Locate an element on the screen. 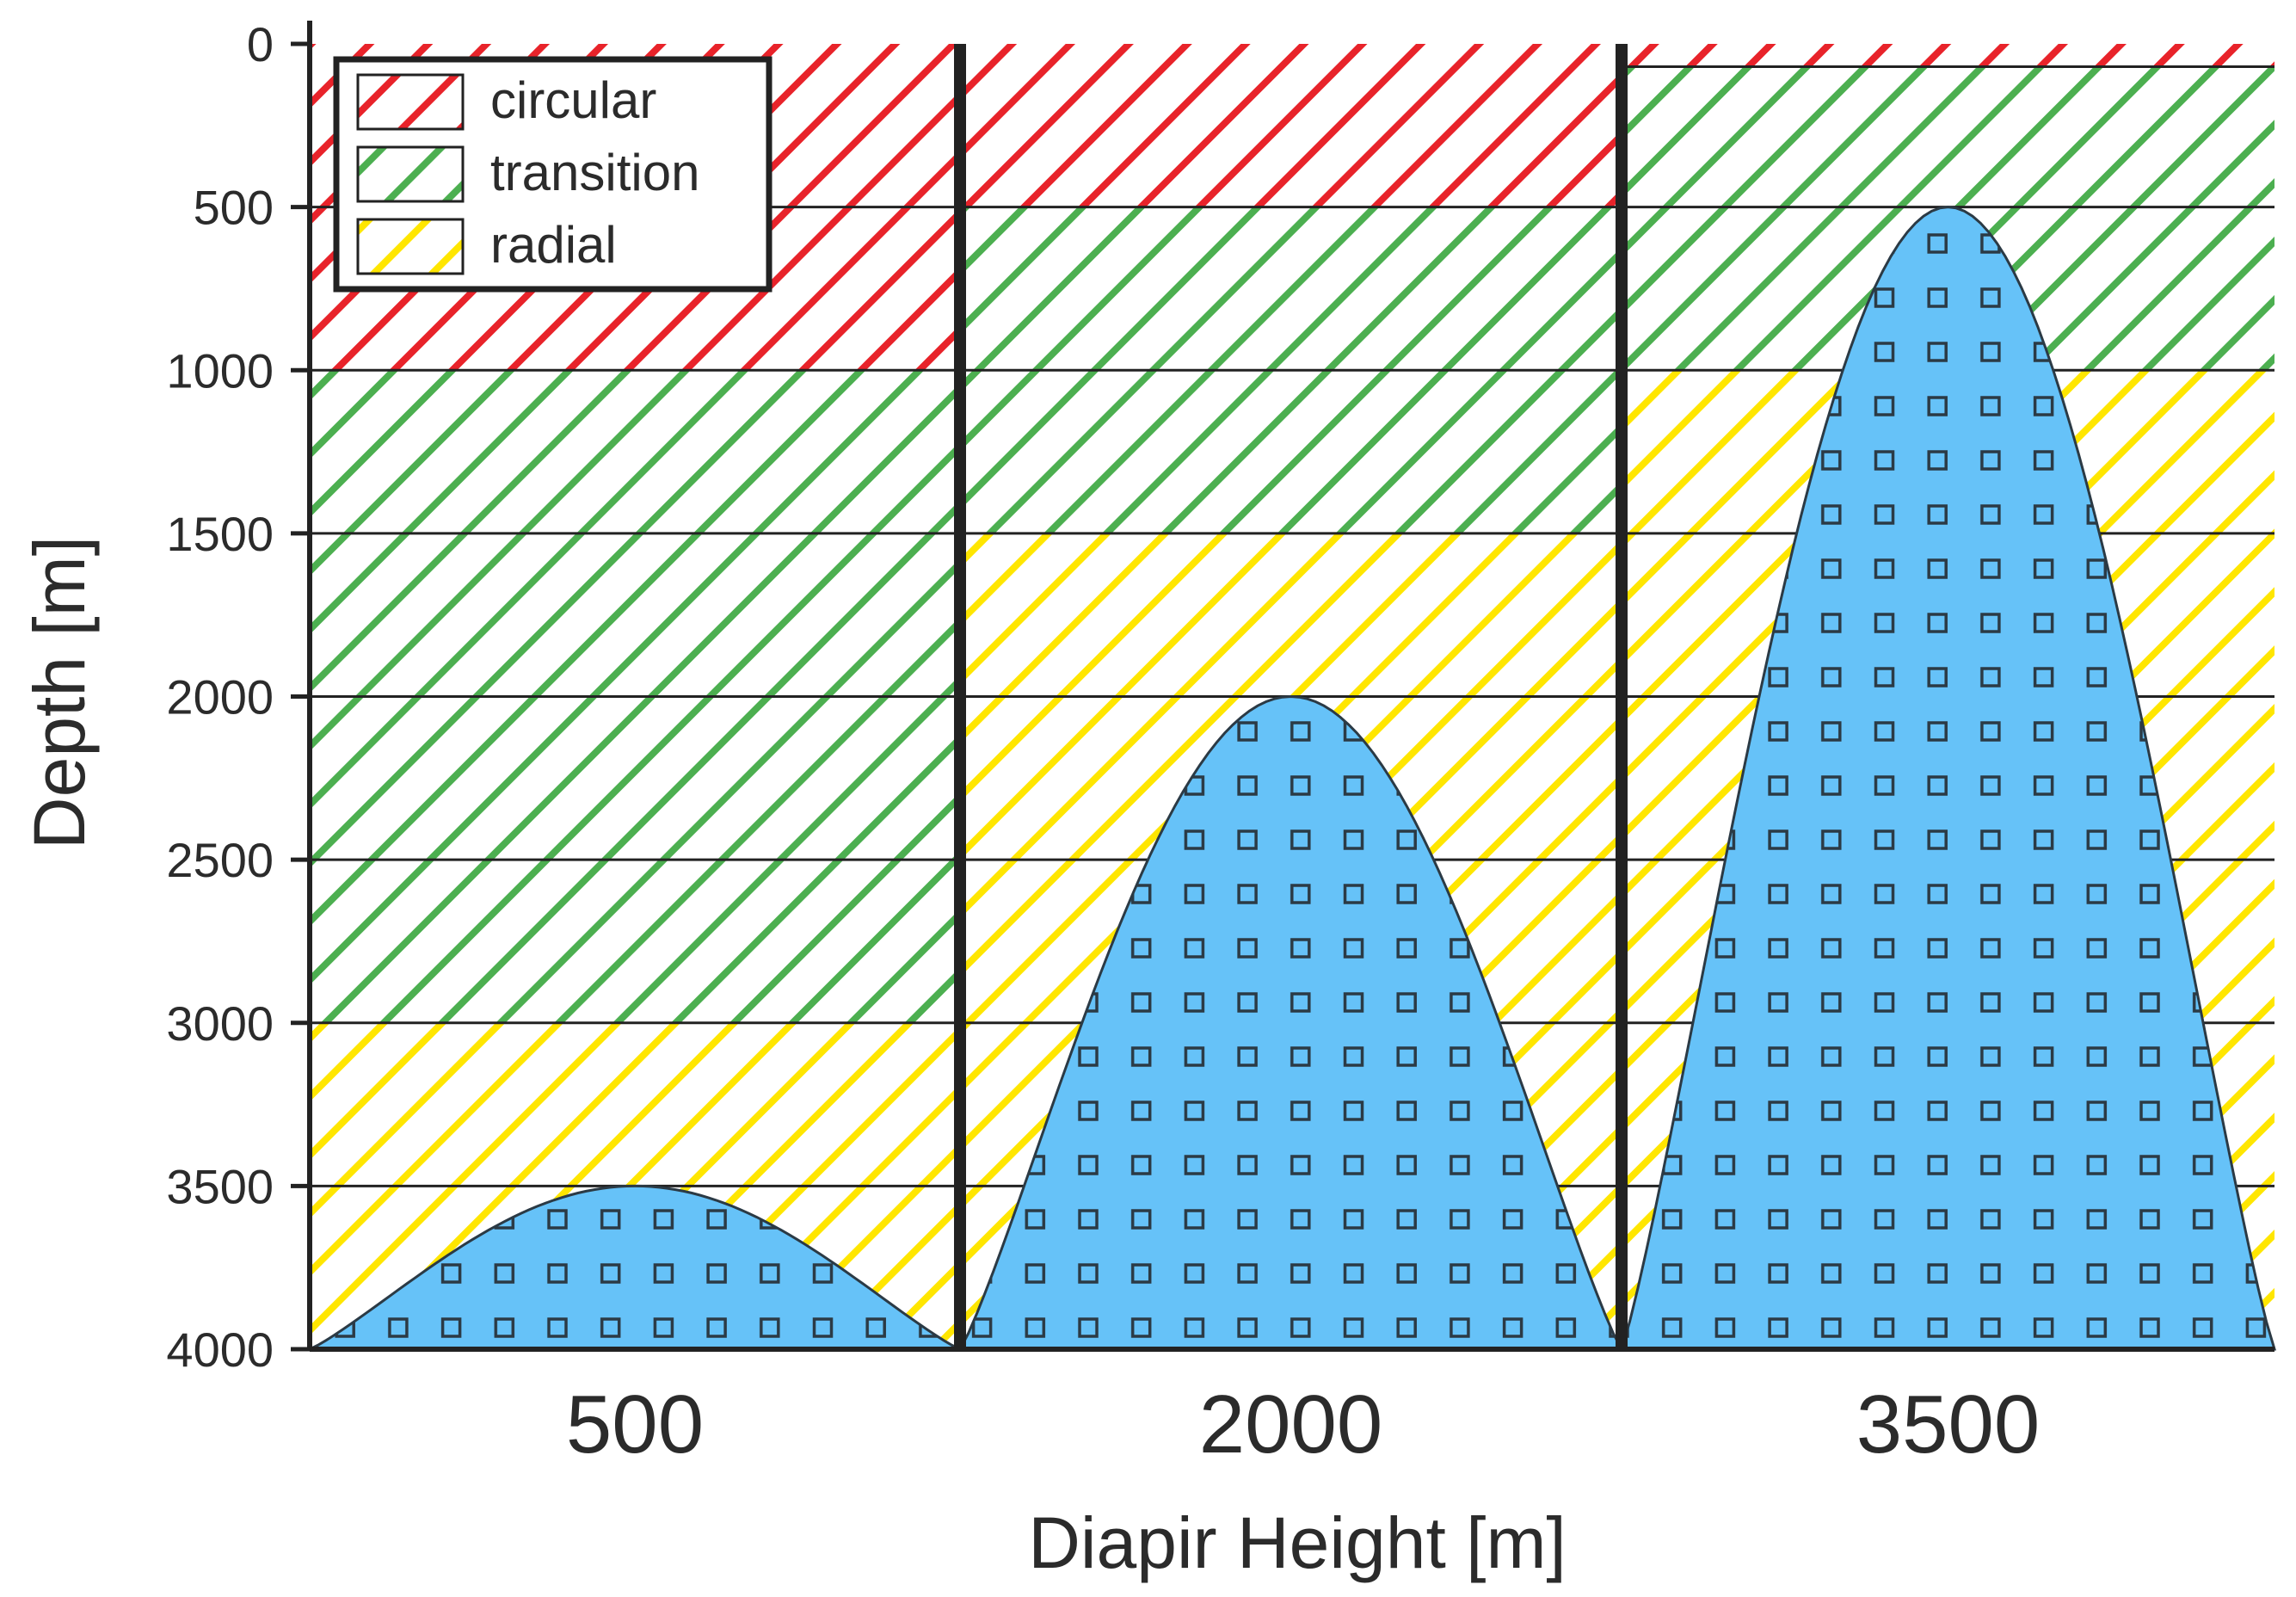 The height and width of the screenshot is (1597, 2296). y-tick-label: 4000 is located at coordinates (220, 1350).